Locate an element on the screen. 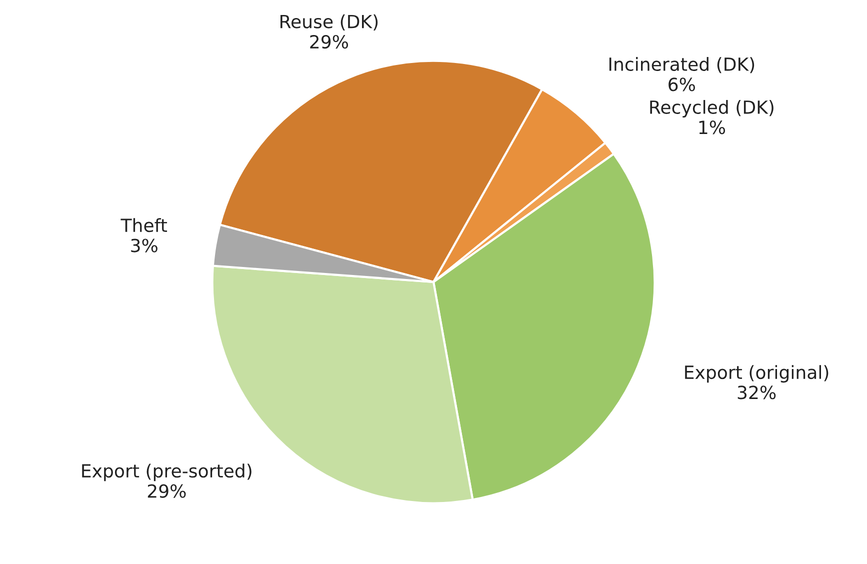 The width and height of the screenshot is (867, 564). slice-label: Export (original) is located at coordinates (756, 374).